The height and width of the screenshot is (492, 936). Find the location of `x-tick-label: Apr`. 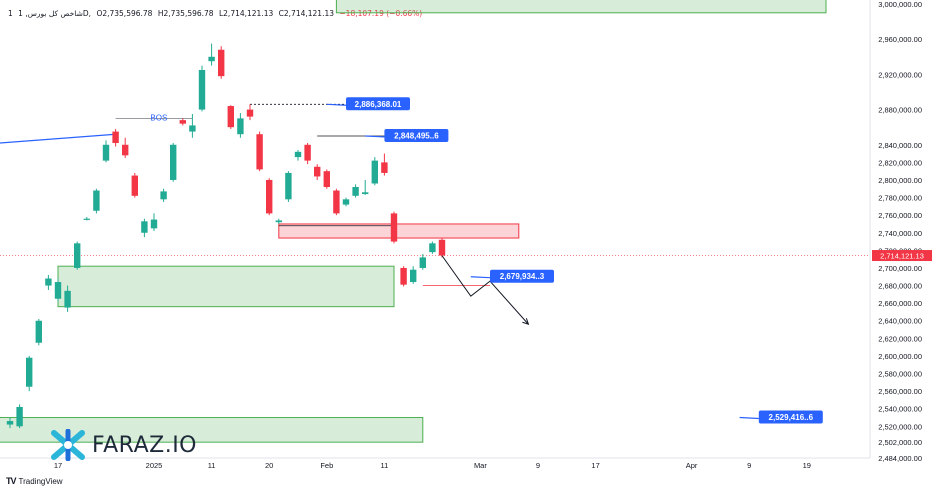

x-tick-label: Apr is located at coordinates (692, 465).